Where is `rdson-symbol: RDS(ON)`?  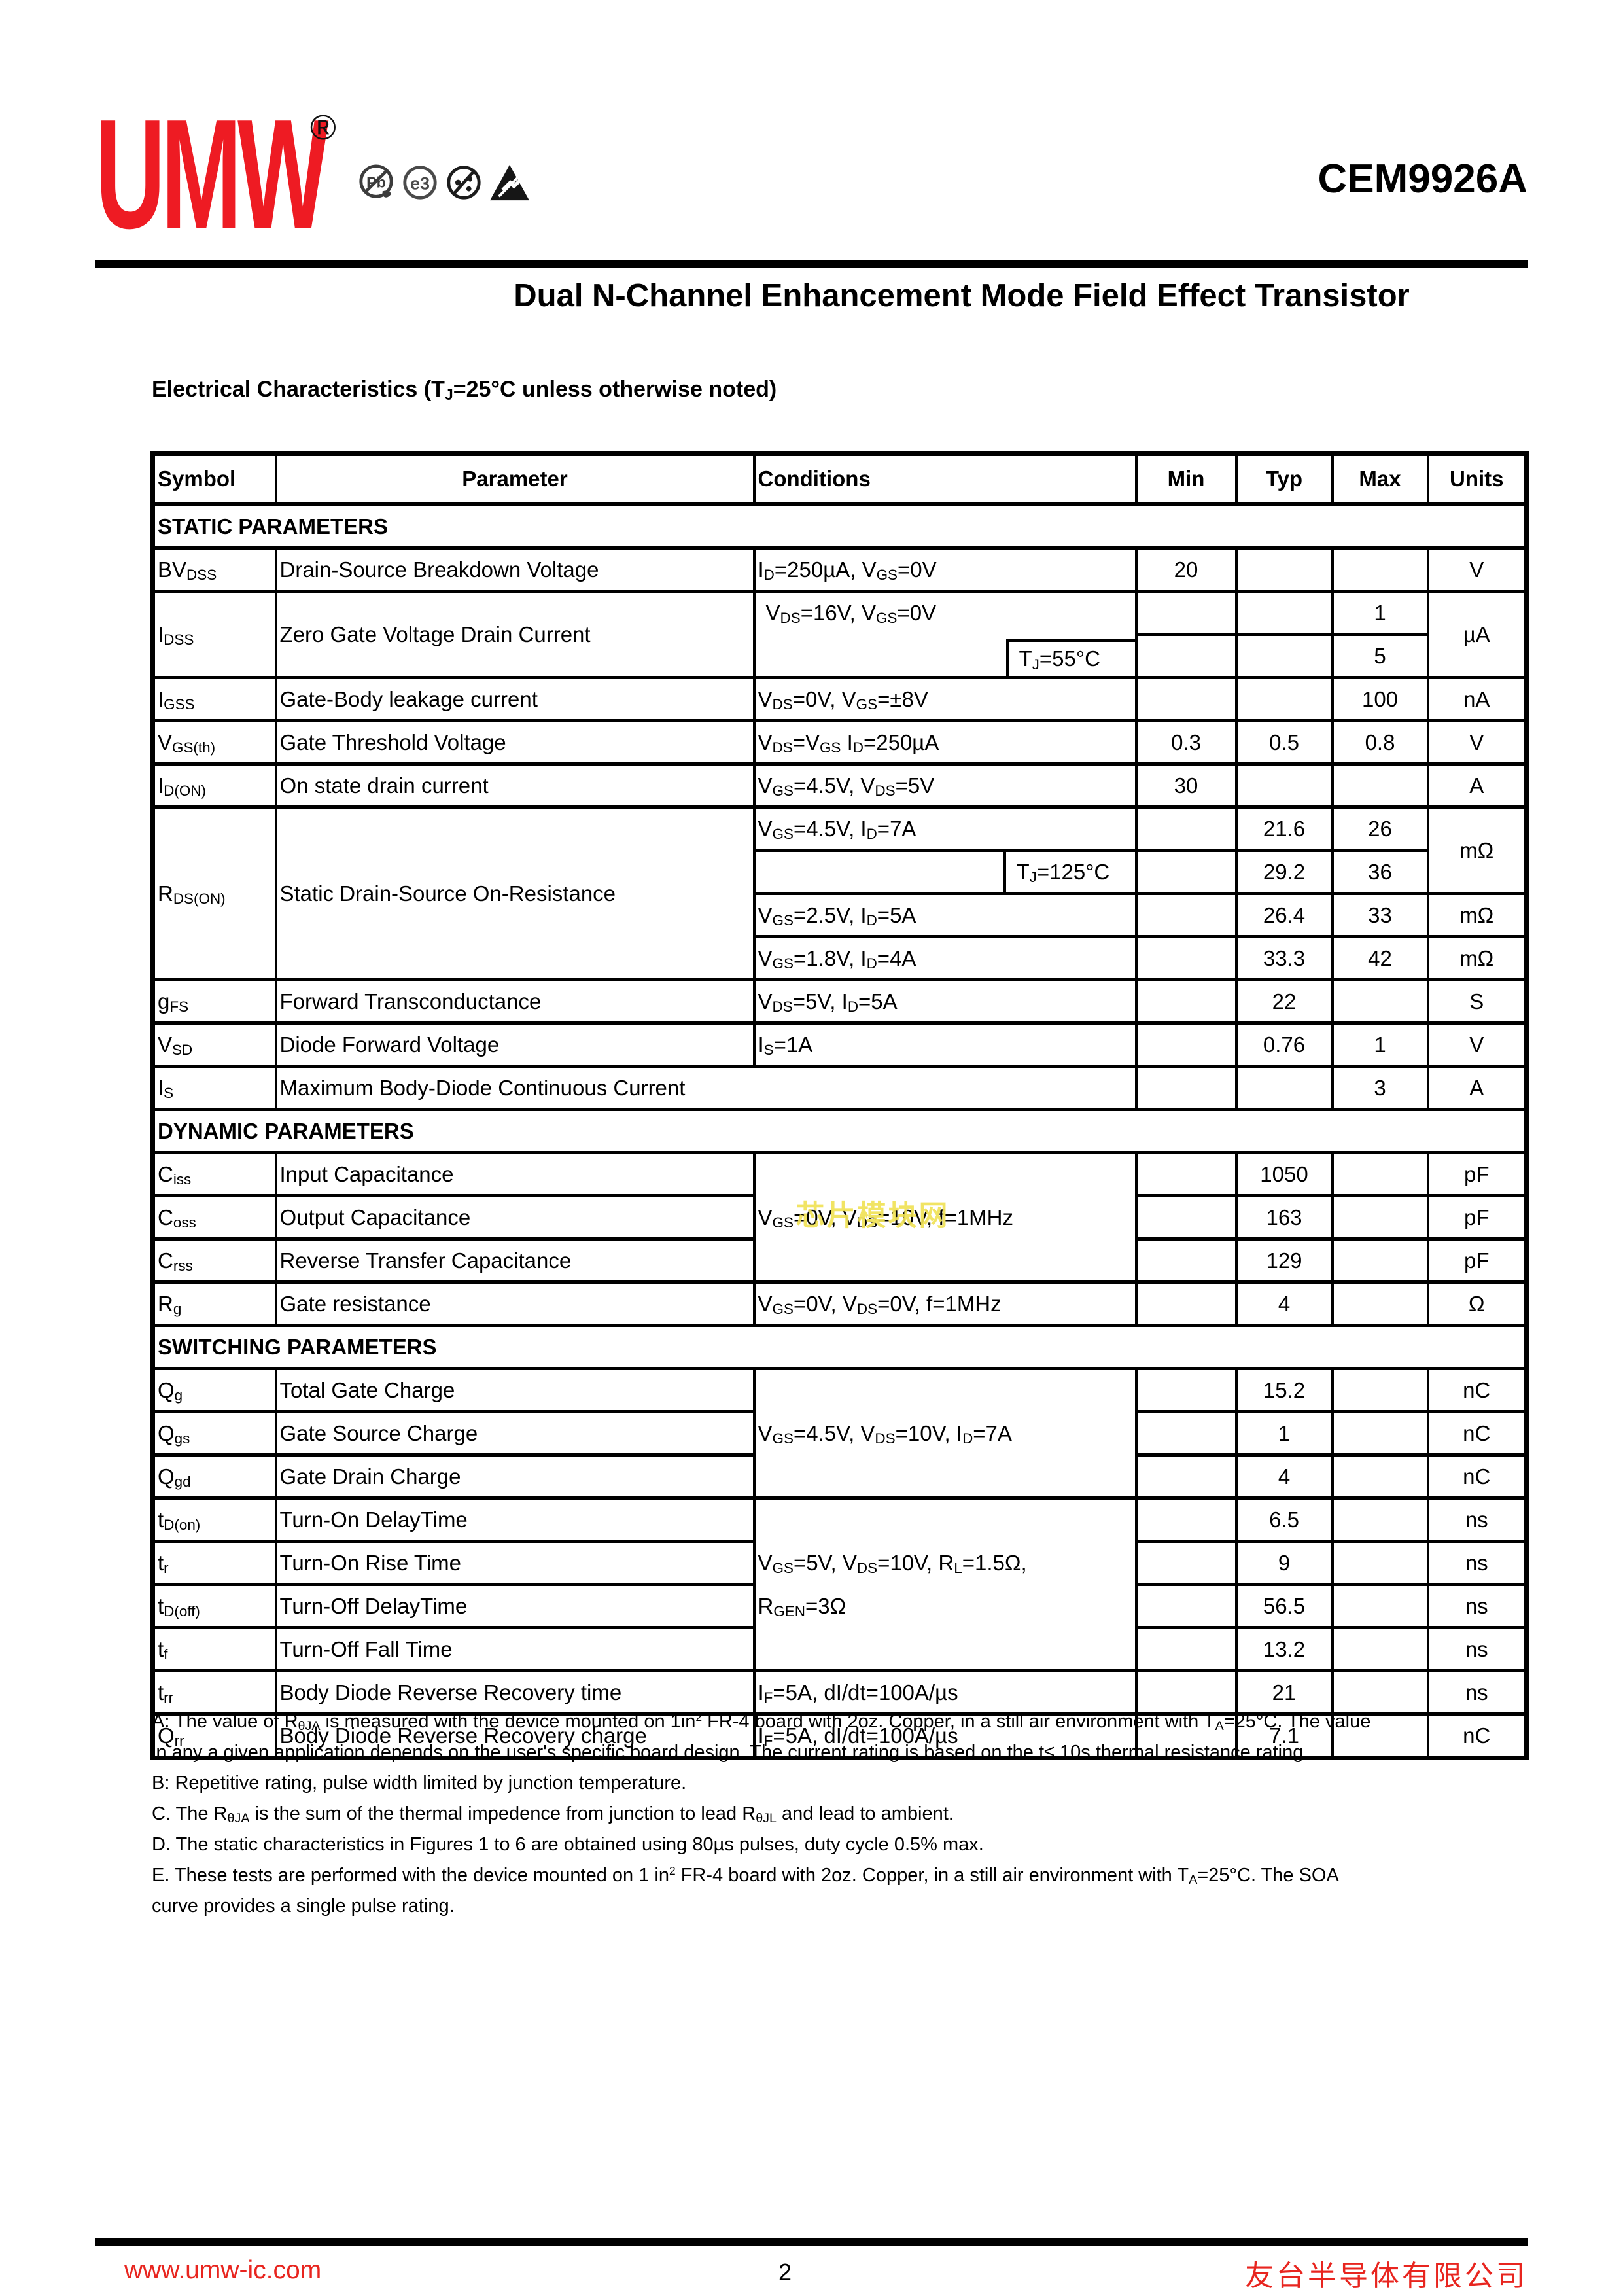
rdson-symbol: RDS(ON) is located at coordinates (214, 893).